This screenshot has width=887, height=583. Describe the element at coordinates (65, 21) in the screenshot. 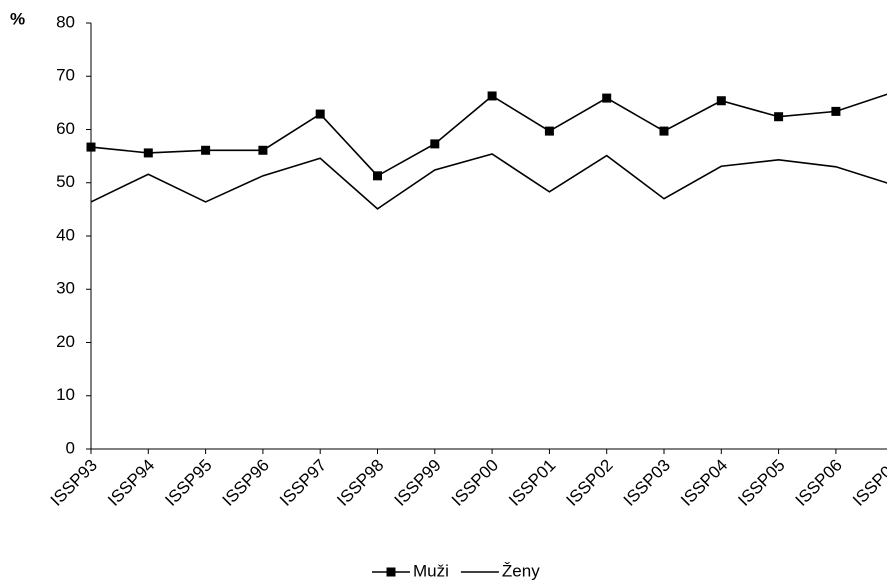

I see `y-tick-label: 80` at that location.